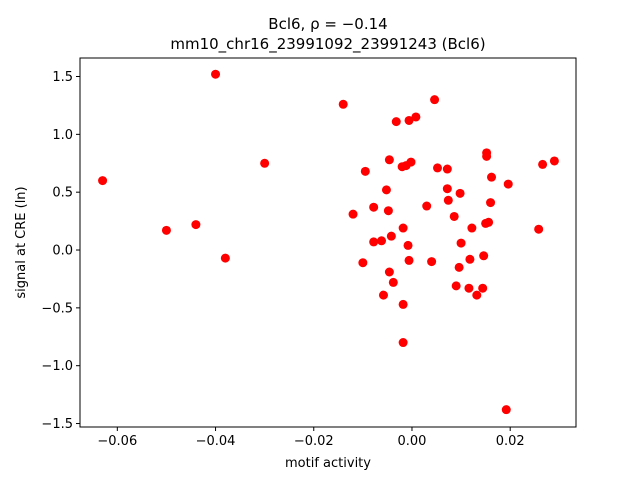 This screenshot has width=640, height=480. What do you see at coordinates (62, 77) in the screenshot?
I see `y-tick-label: 1.5` at bounding box center [62, 77].